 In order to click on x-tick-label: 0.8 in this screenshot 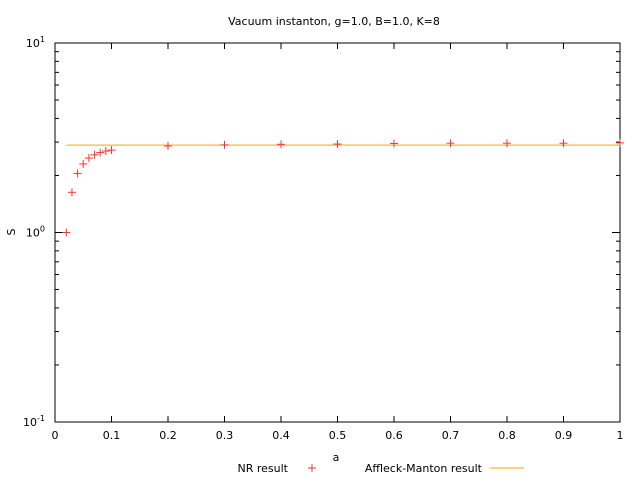, I will do `click(507, 435)`.